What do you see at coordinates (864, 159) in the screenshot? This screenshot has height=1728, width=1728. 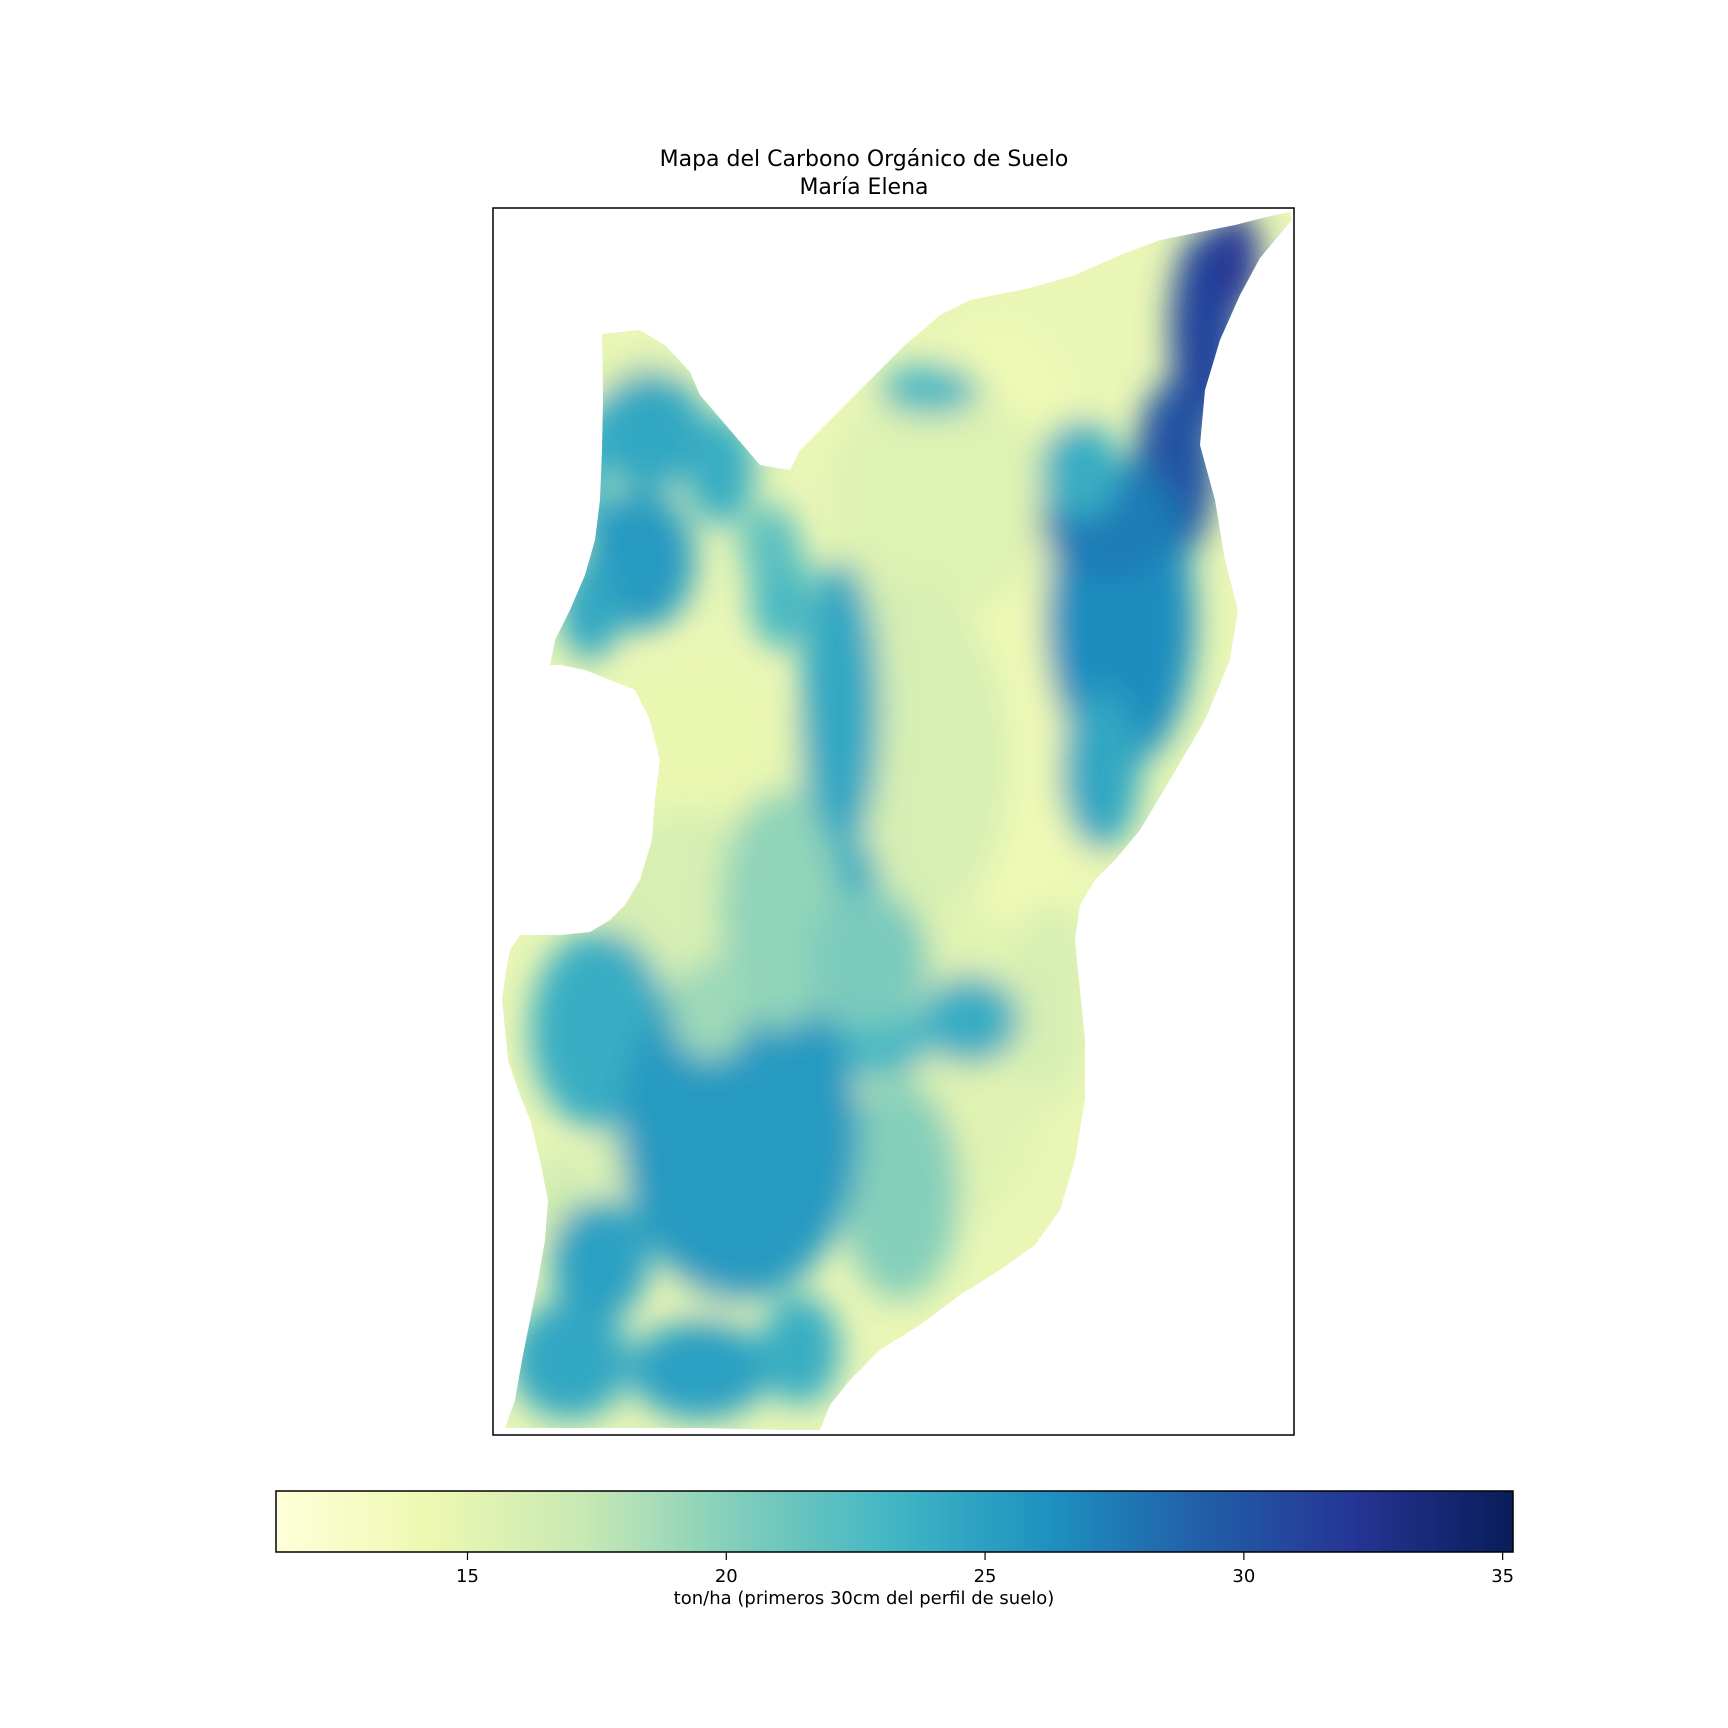 I see `map-title: Mapa del Carbono Orgánico de Suelo` at bounding box center [864, 159].